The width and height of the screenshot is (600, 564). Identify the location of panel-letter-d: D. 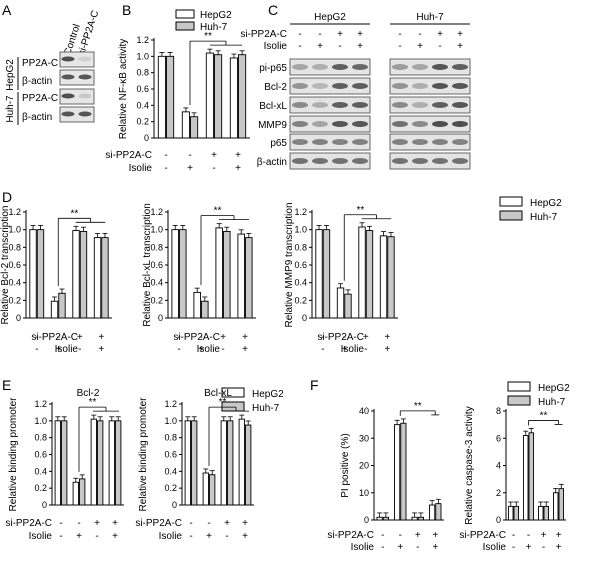
(7, 197).